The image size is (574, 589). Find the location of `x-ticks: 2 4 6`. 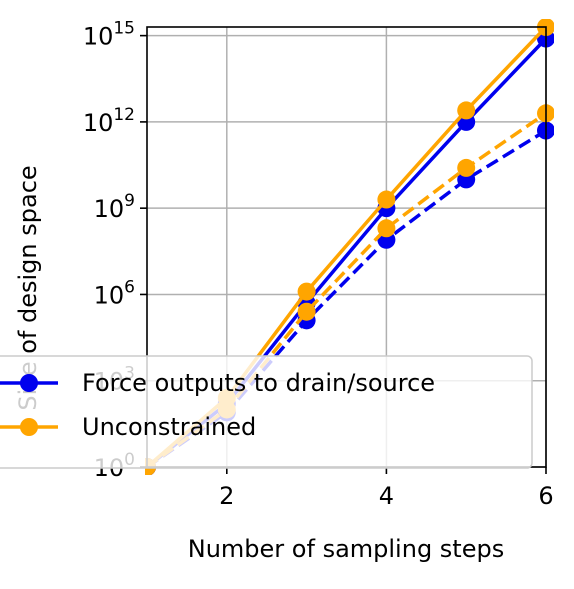

x-ticks: 2 4 6 is located at coordinates (386, 488).